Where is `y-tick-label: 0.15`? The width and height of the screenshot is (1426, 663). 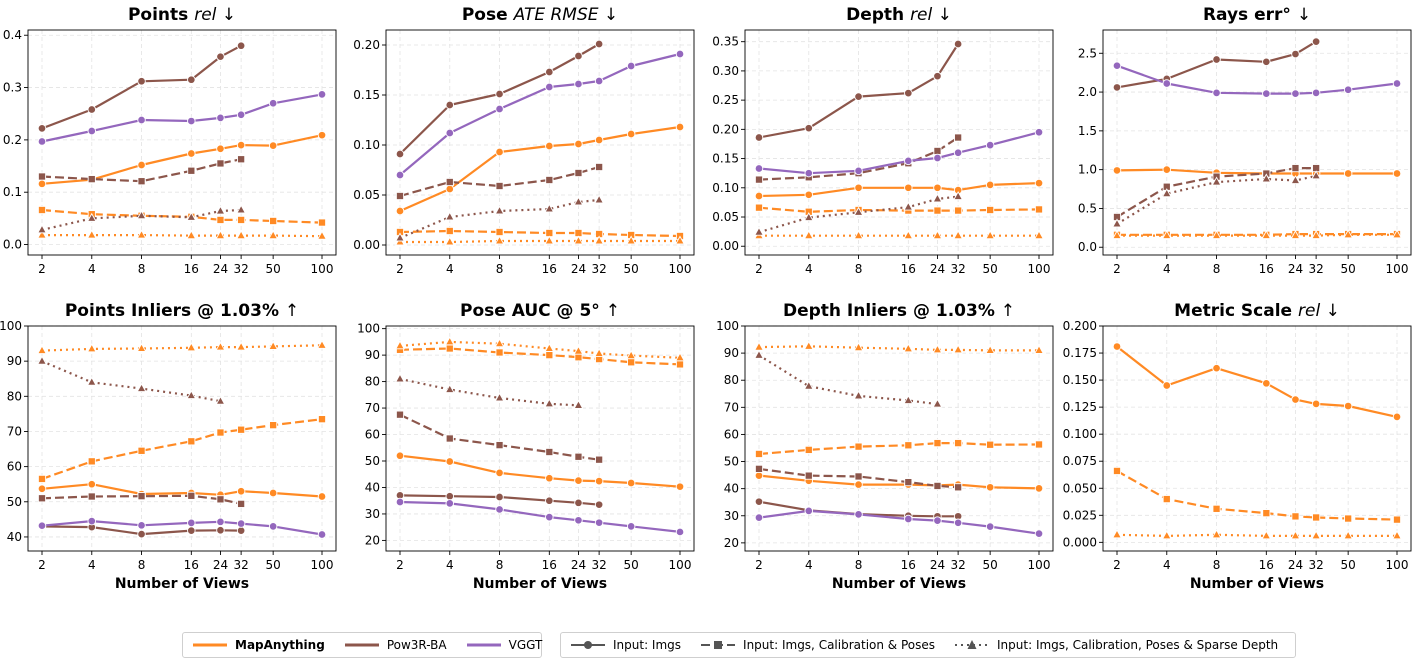 y-tick-label: 0.15 is located at coordinates (366, 95).